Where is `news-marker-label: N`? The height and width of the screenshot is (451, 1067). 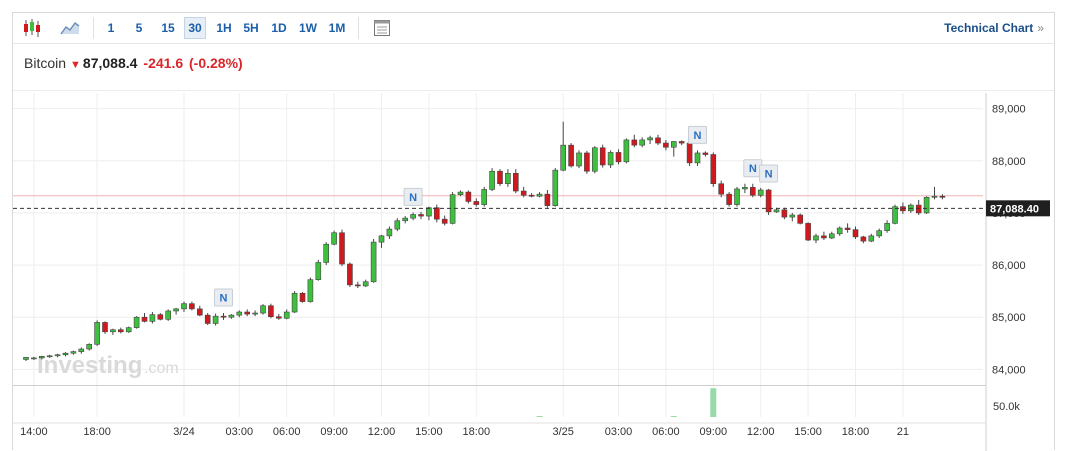
news-marker-label: N is located at coordinates (413, 198).